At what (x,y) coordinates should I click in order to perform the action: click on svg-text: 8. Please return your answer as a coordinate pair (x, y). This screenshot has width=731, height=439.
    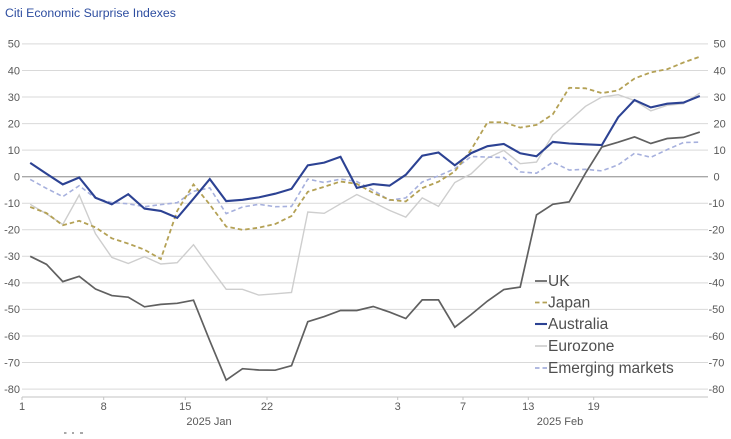
    Looking at the image, I should click on (104, 407).